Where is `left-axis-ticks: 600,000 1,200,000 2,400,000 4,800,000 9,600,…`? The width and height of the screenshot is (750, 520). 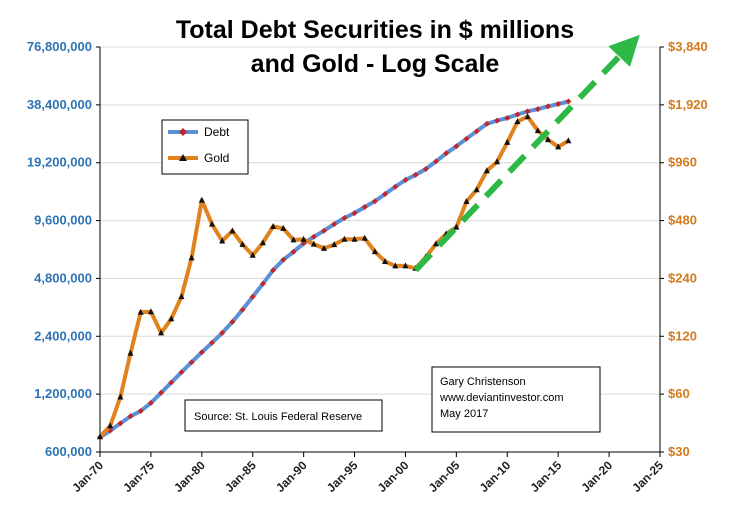 left-axis-ticks: 600,000 1,200,000 2,400,000 4,800,000 9,600,… is located at coordinates (63, 249).